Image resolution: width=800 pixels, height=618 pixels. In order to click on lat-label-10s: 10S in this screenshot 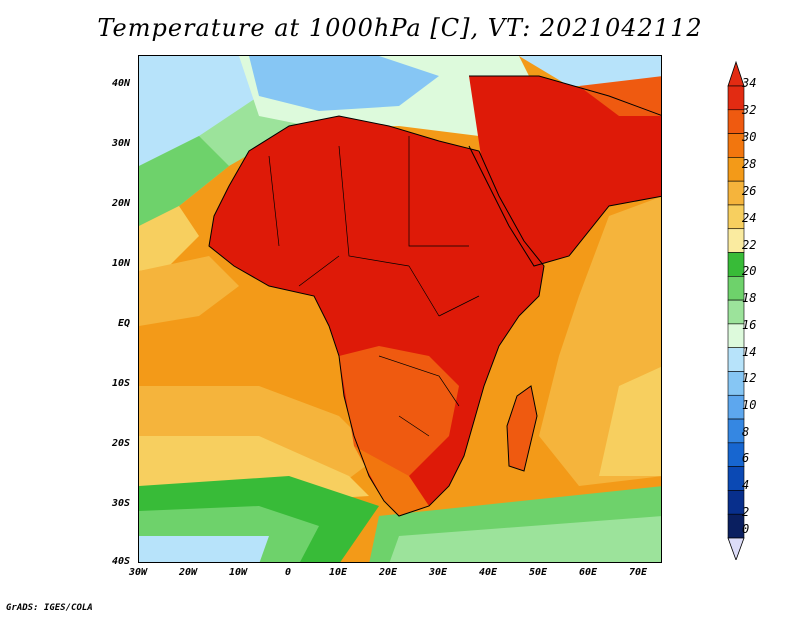, I will do `click(120, 383)`.